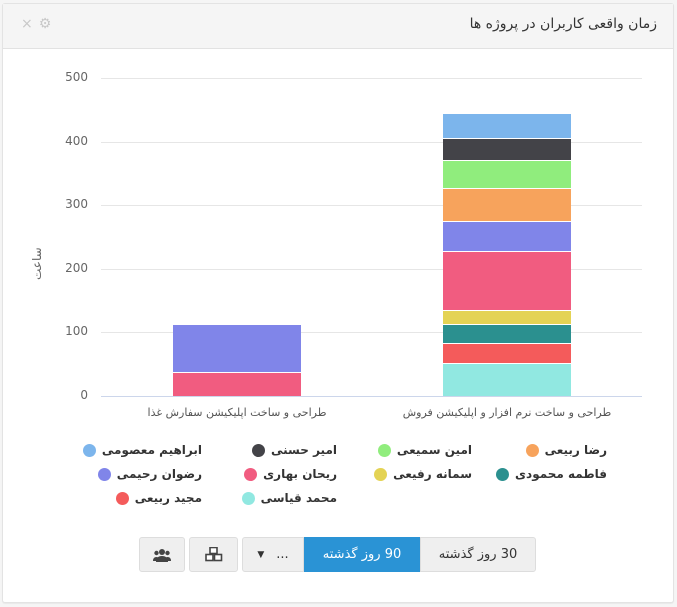 This screenshot has height=607, width=677. I want to click on y-tick-label: 500, so click(76, 77).